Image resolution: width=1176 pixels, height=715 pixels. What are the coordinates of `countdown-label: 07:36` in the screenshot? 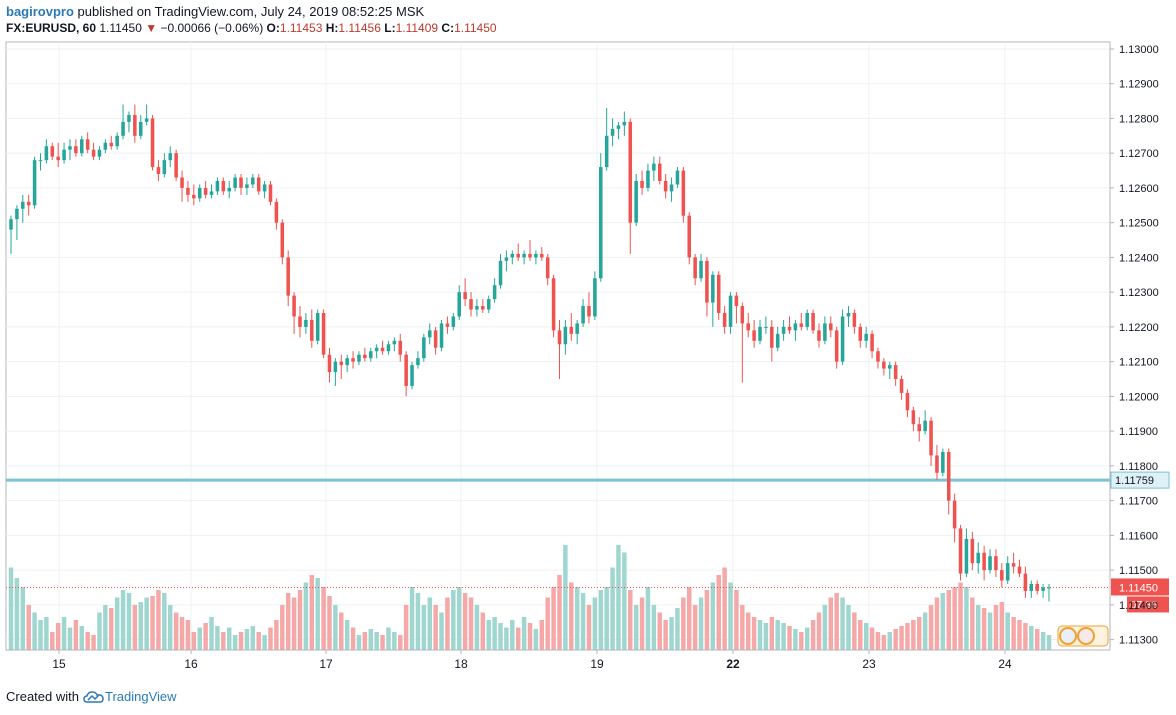 It's located at (1144, 605).